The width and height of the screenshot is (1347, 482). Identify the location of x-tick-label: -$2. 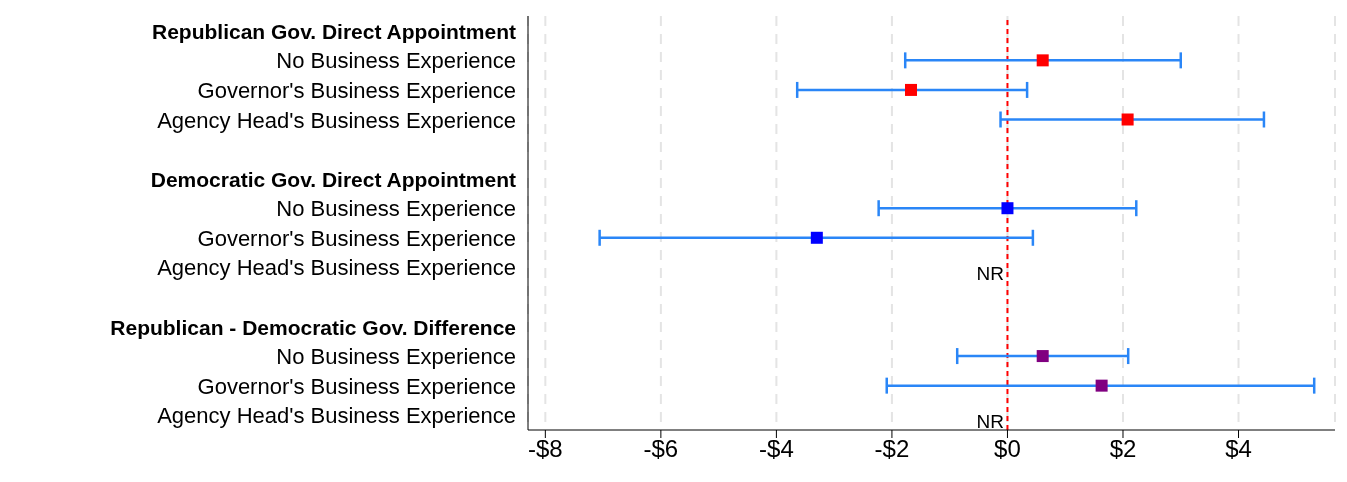
(892, 449).